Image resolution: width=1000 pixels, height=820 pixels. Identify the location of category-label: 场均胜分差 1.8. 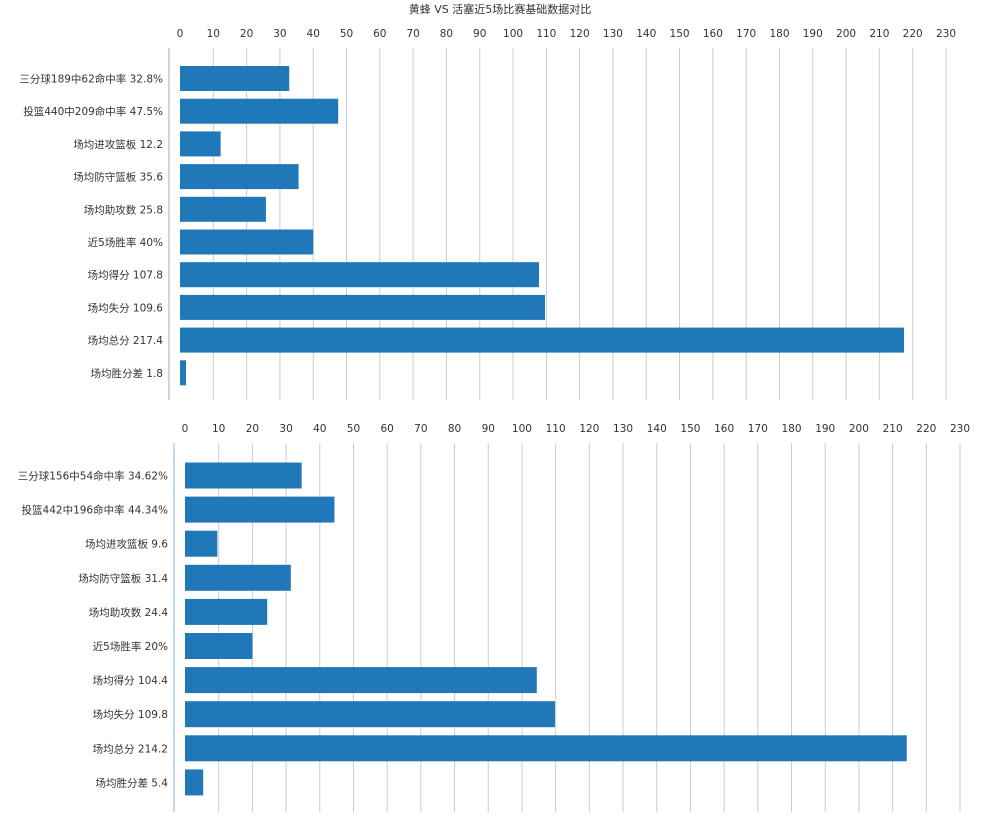
(126, 373).